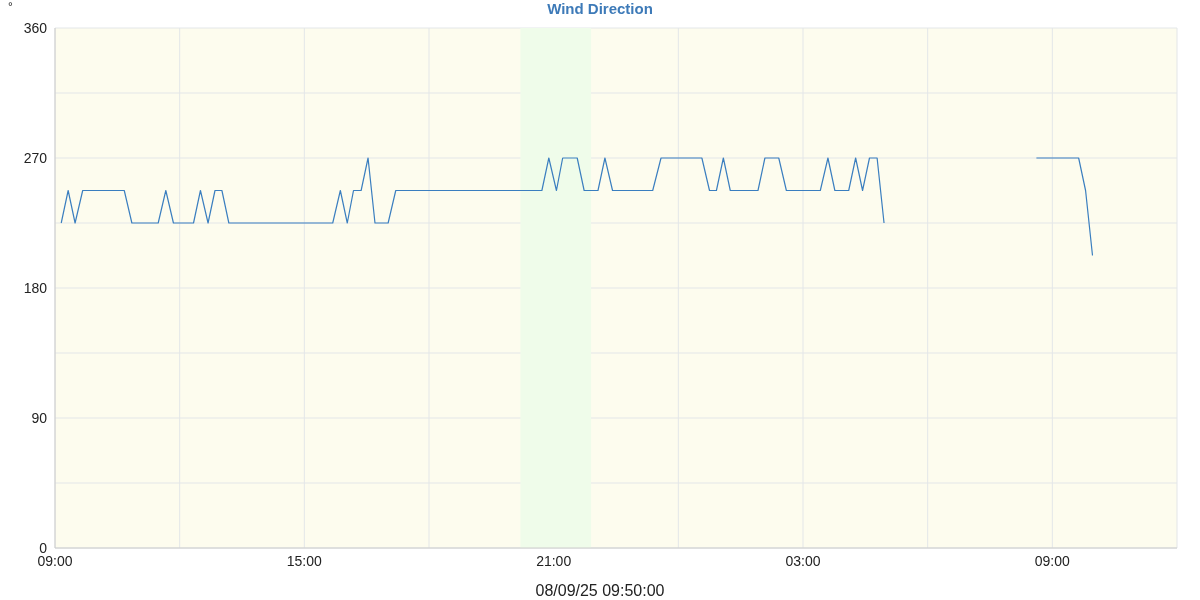 The height and width of the screenshot is (600, 1200). Describe the element at coordinates (1052, 560) in the screenshot. I see `x-tick-label: 09:00` at that location.